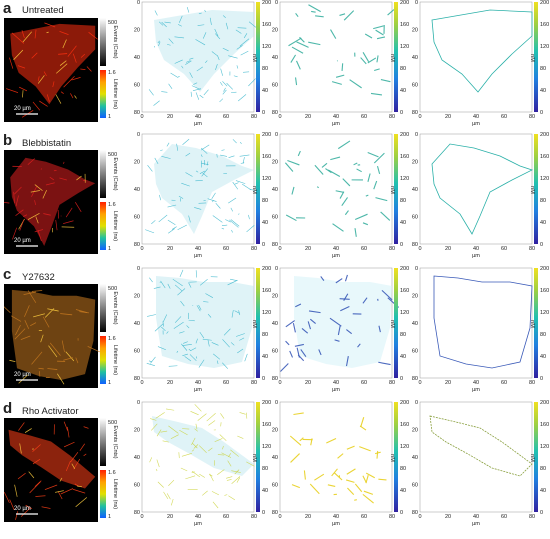 The width and height of the screenshot is (550, 539). I want to click on events-colorbar, so click(103, 442).